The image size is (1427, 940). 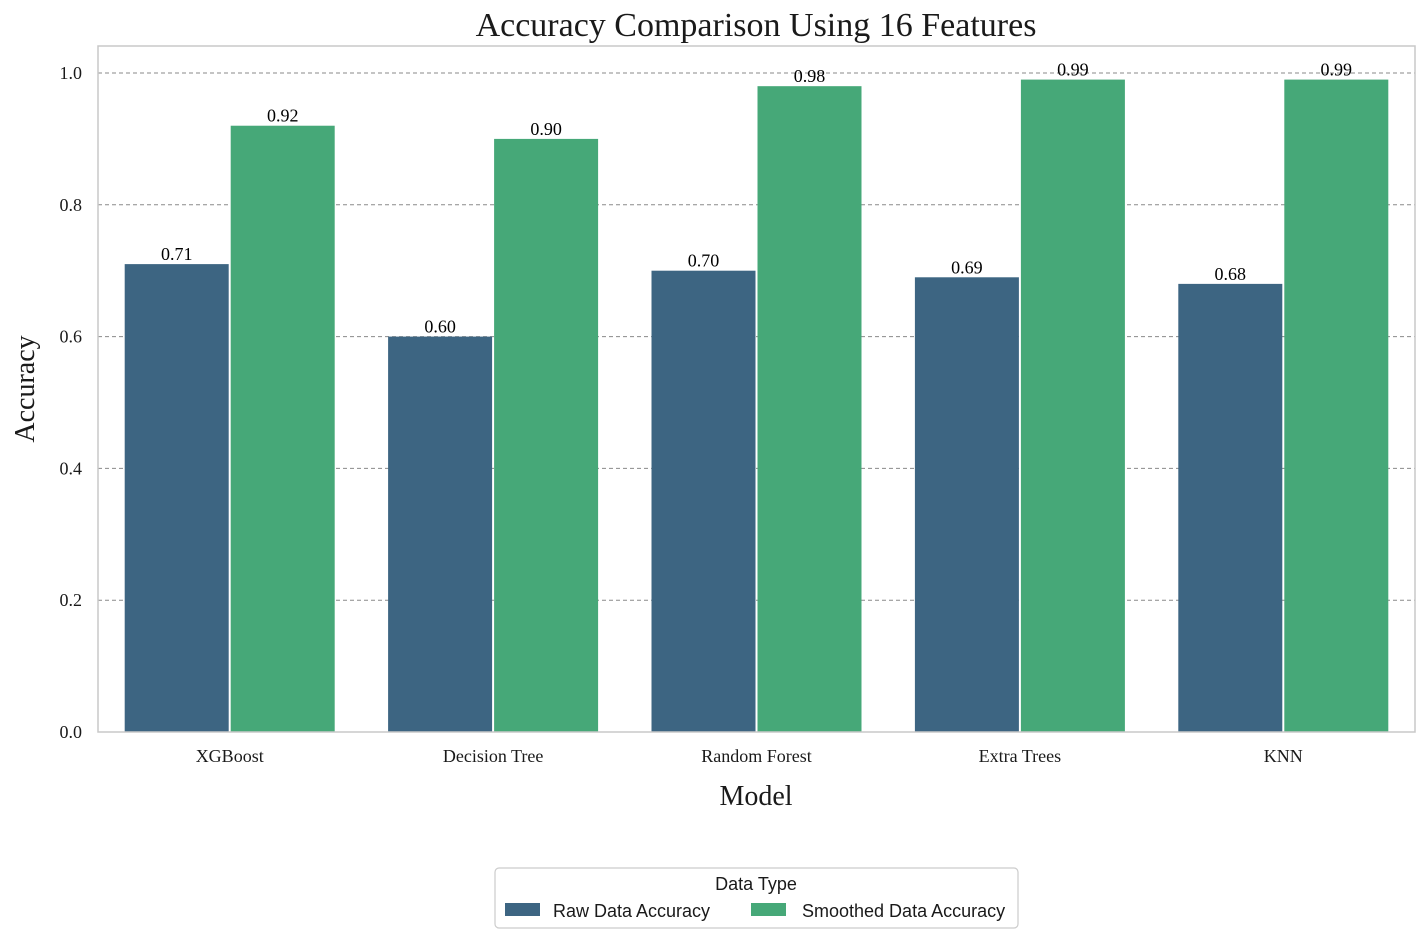 I want to click on y-axis-label: Accuracy, so click(x=25, y=388).